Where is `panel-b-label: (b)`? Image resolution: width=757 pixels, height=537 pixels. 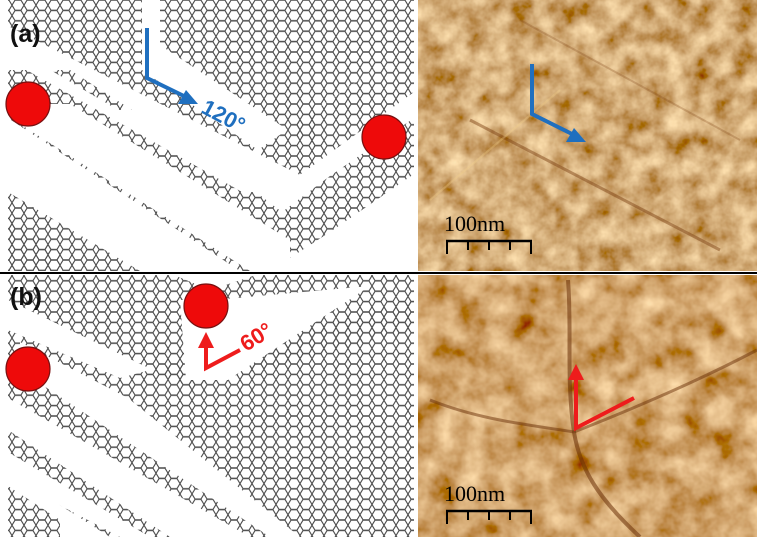
panel-b-label: (b) is located at coordinates (26, 297).